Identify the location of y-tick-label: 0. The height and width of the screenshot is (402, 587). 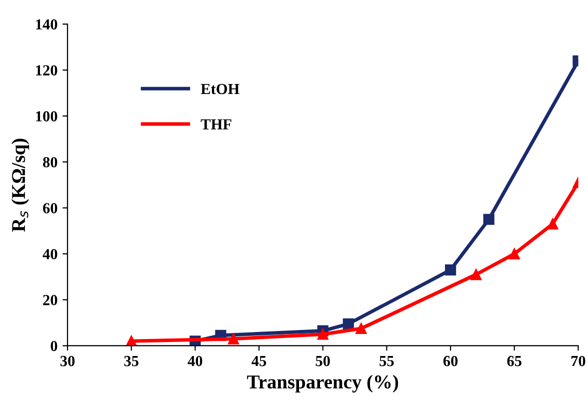
(54, 346).